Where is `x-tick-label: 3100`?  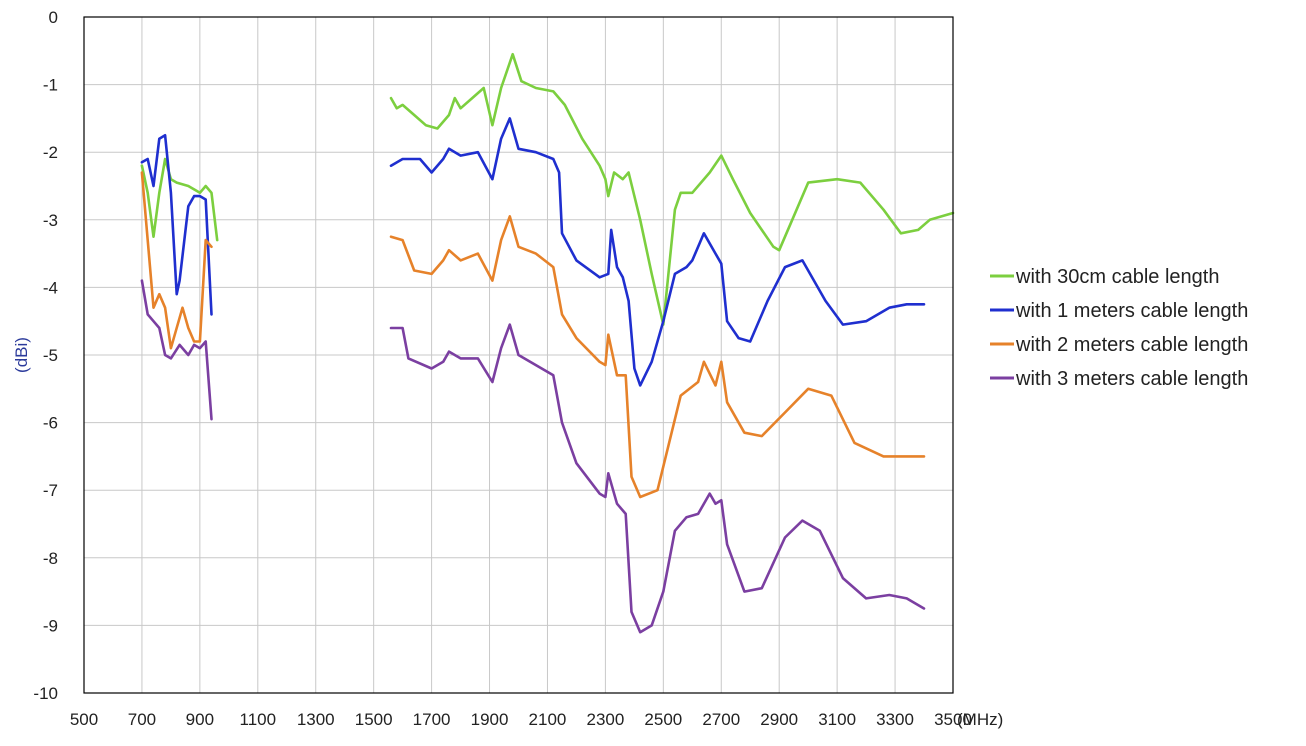 x-tick-label: 3100 is located at coordinates (837, 719).